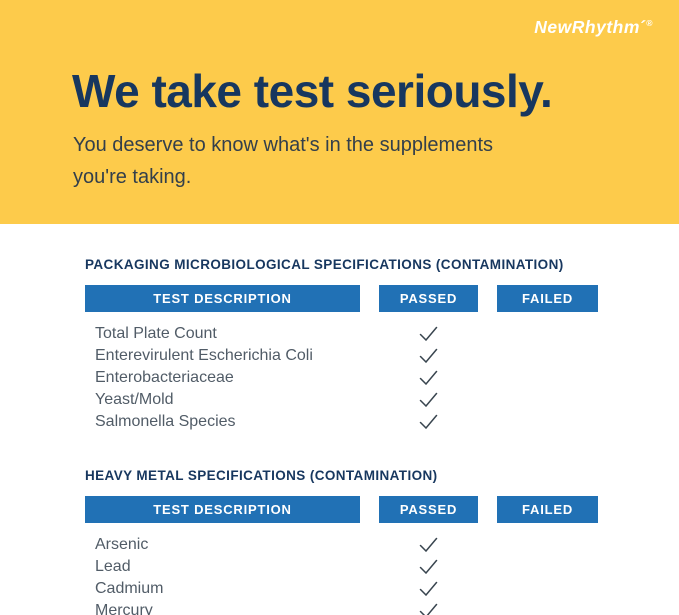  What do you see at coordinates (164, 377) in the screenshot?
I see `test-name: Enterobacteriaceae` at bounding box center [164, 377].